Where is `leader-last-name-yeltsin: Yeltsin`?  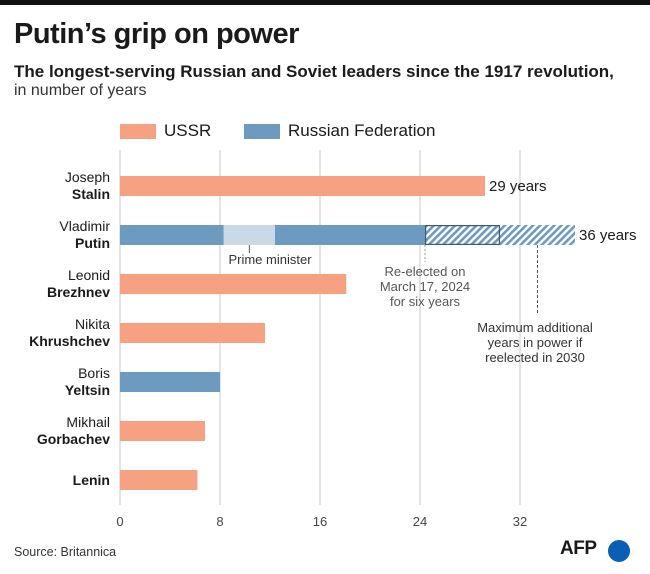
leader-last-name-yeltsin: Yeltsin is located at coordinates (87, 390).